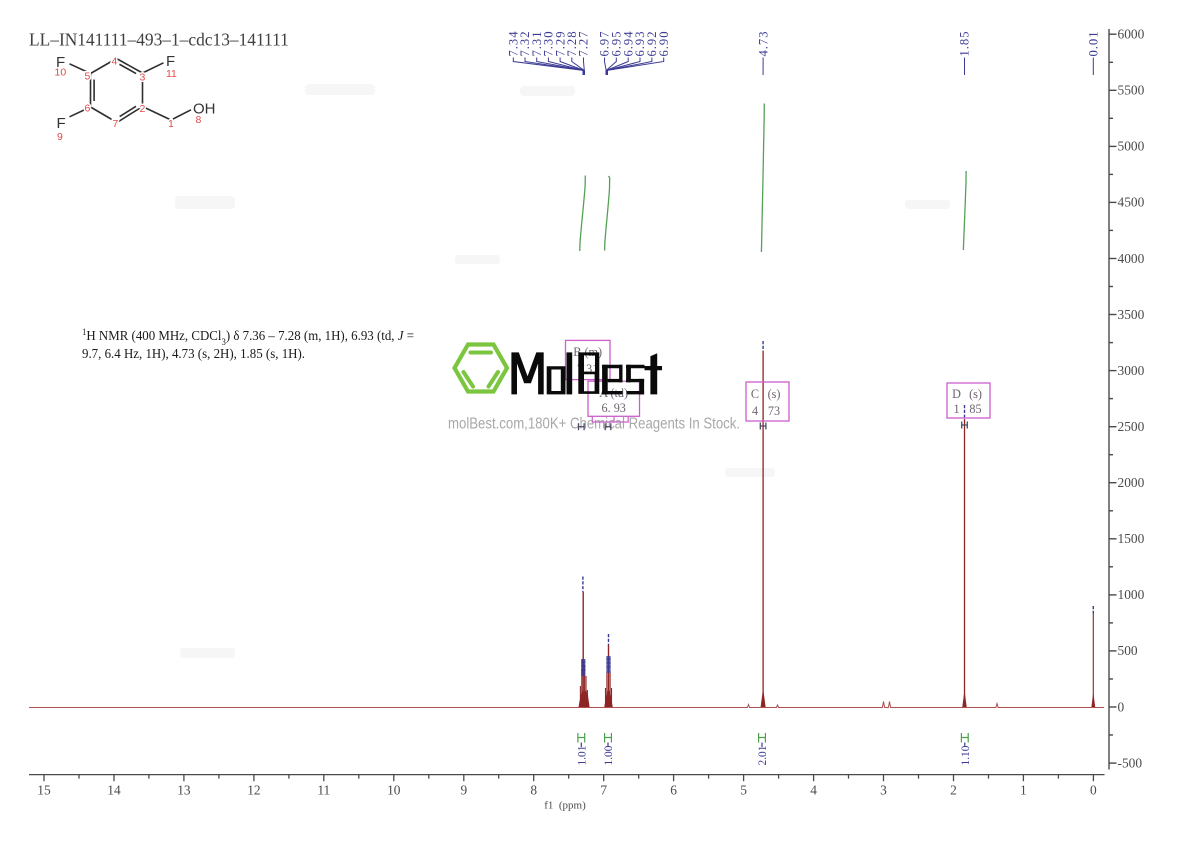 The height and width of the screenshot is (841, 1190). I want to click on svg-text: 7.31, so click(537, 44).